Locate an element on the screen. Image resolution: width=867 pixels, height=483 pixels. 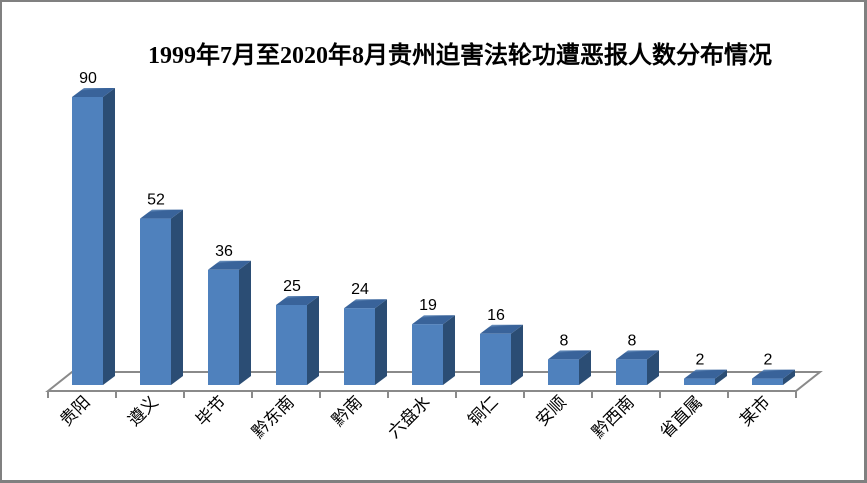
bar-side-贵阳 is located at coordinates (109, 236).